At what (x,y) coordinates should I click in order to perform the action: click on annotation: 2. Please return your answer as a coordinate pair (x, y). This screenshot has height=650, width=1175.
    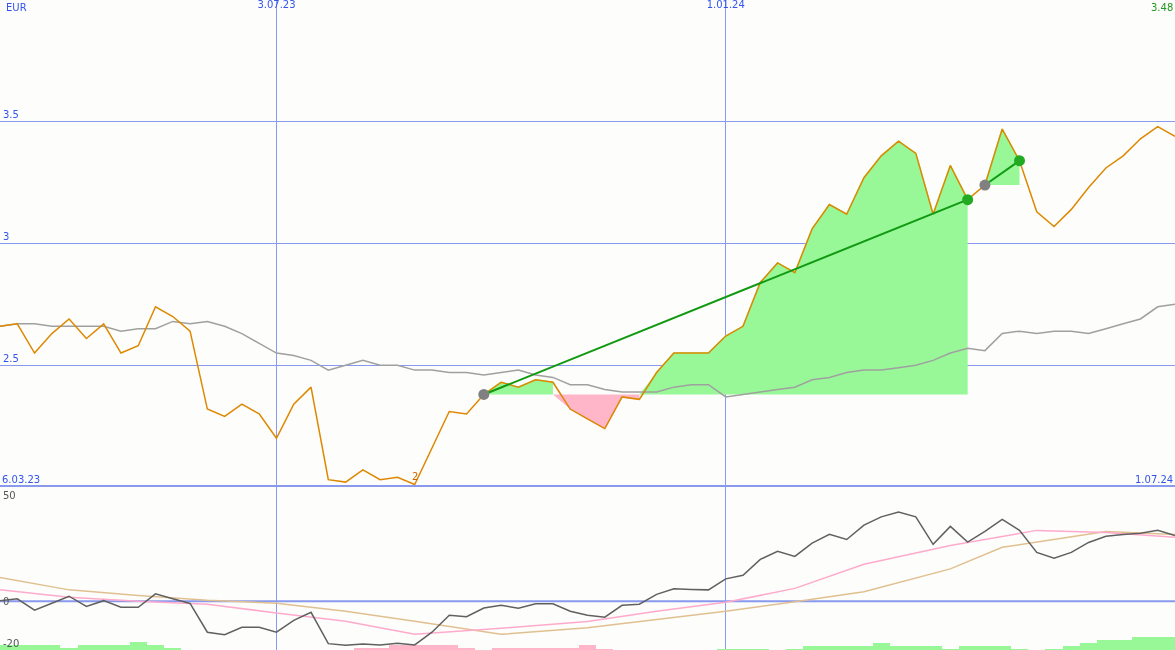
    Looking at the image, I should click on (415, 476).